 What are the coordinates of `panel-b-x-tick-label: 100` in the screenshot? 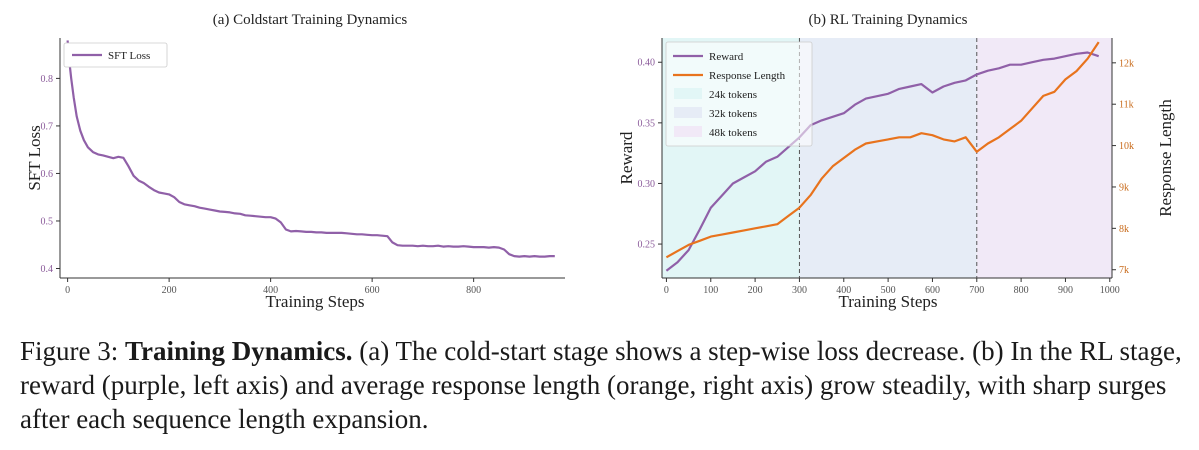 It's located at (710, 290).